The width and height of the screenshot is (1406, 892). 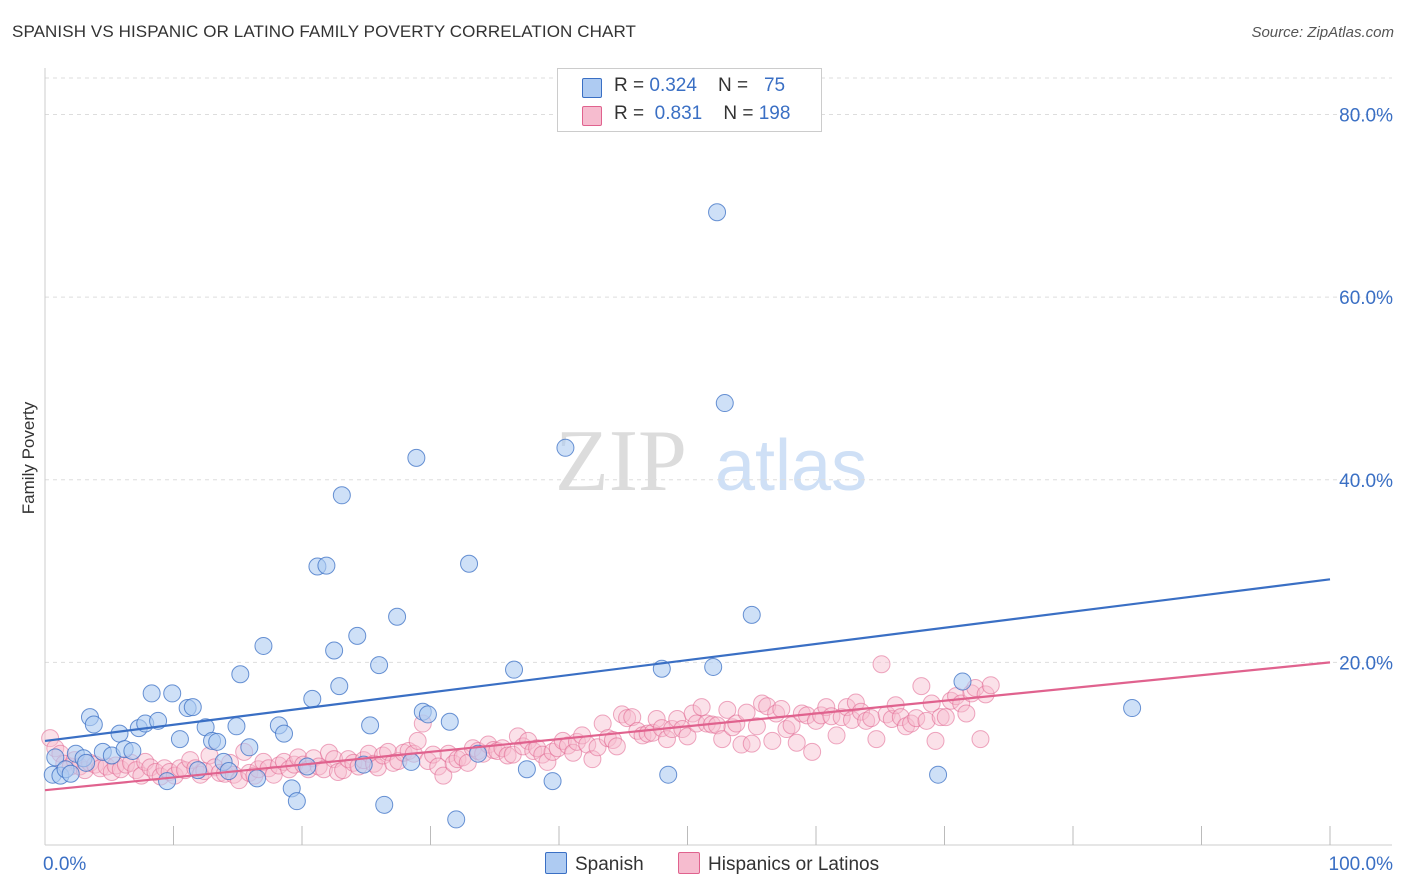 What do you see at coordinates (678, 113) in the screenshot?
I see `legend-r-value: 0.831` at bounding box center [678, 113].